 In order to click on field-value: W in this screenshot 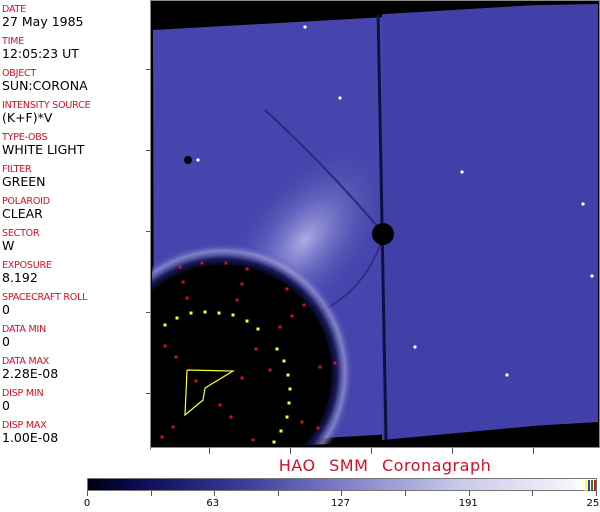, I will do `click(8, 245)`.